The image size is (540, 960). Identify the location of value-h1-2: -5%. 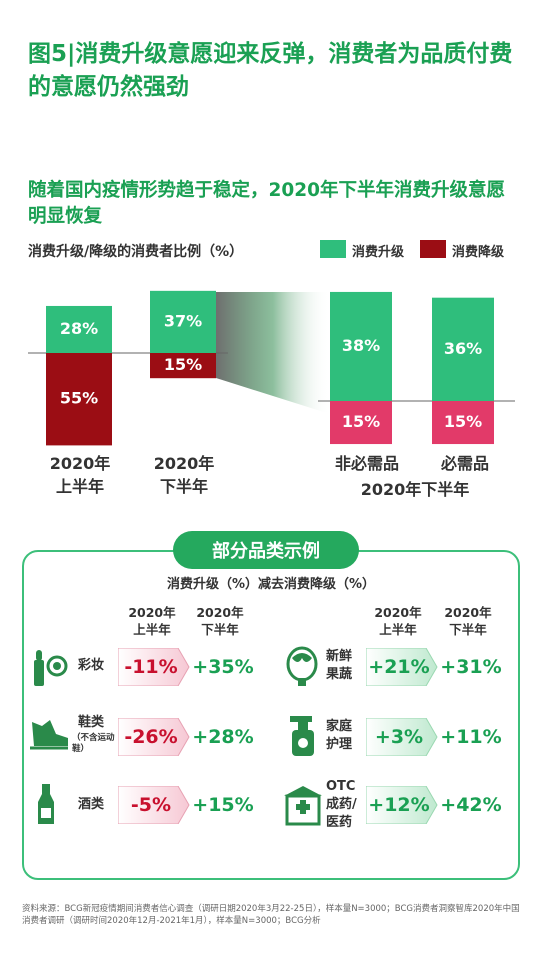
(151, 805).